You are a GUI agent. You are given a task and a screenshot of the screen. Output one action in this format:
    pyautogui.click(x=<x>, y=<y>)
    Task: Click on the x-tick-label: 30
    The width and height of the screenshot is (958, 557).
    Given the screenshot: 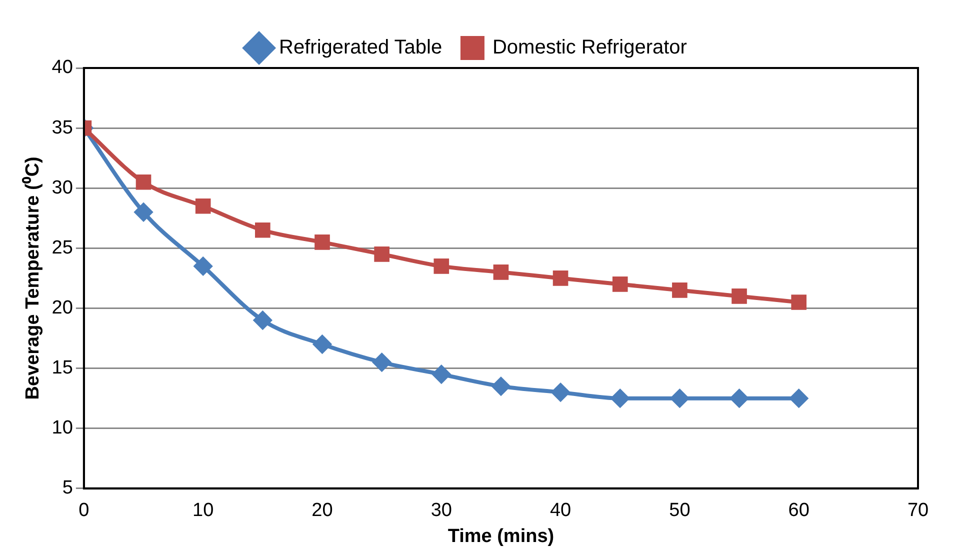 What is the action you would take?
    pyautogui.click(x=441, y=511)
    